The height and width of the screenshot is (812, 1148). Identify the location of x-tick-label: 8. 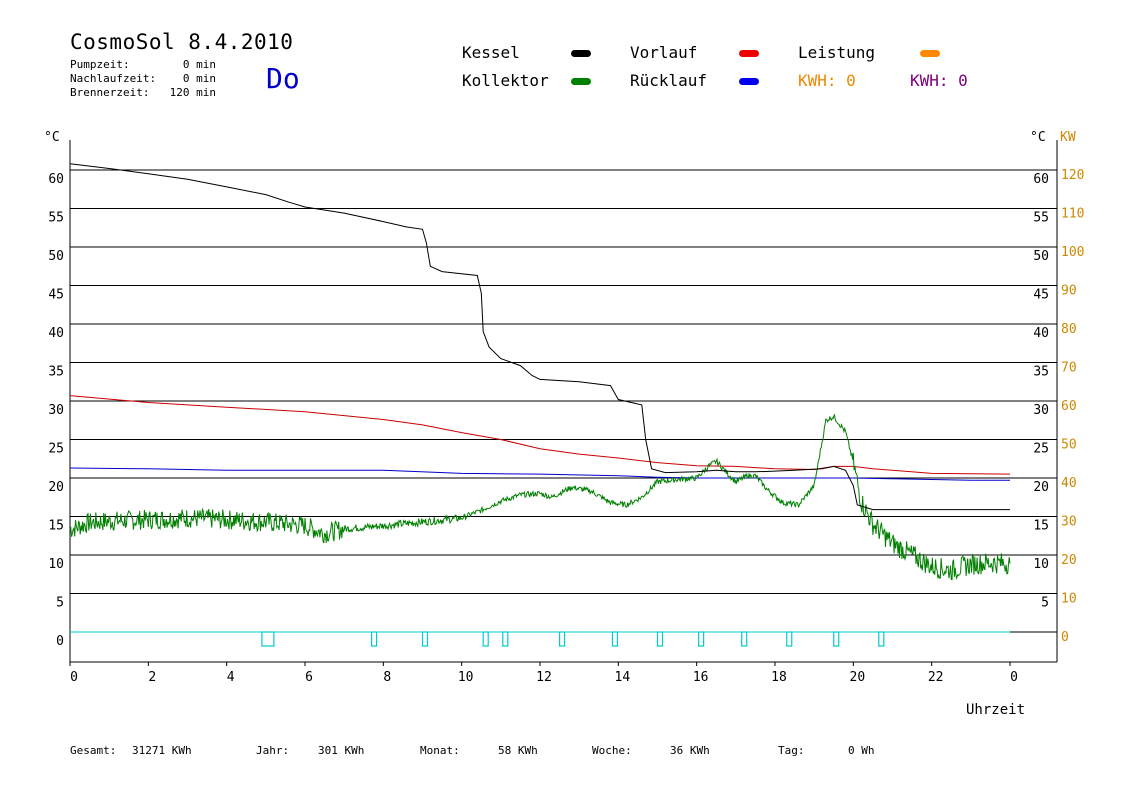
(387, 677).